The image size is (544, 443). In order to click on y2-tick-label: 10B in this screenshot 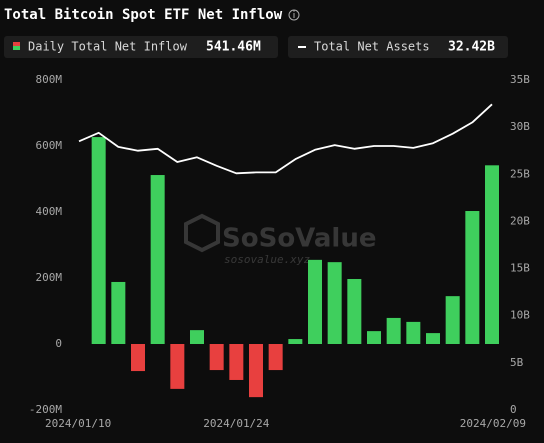, I will do `click(520, 315)`.